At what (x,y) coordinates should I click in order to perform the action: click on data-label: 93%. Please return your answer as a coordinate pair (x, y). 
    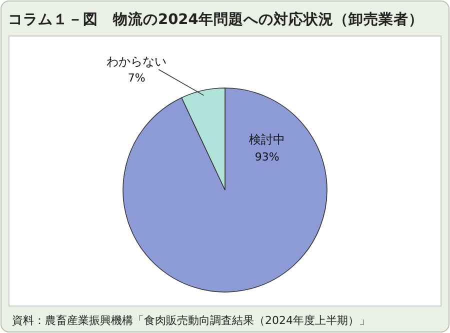
    Looking at the image, I should click on (267, 157).